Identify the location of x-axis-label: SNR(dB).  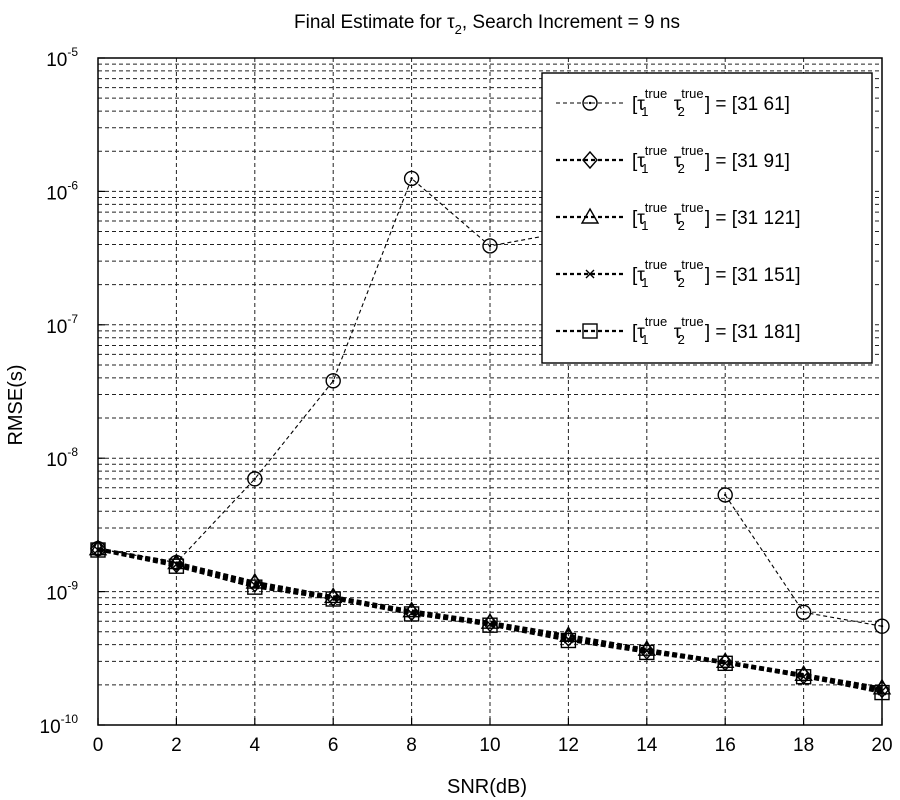
(487, 787).